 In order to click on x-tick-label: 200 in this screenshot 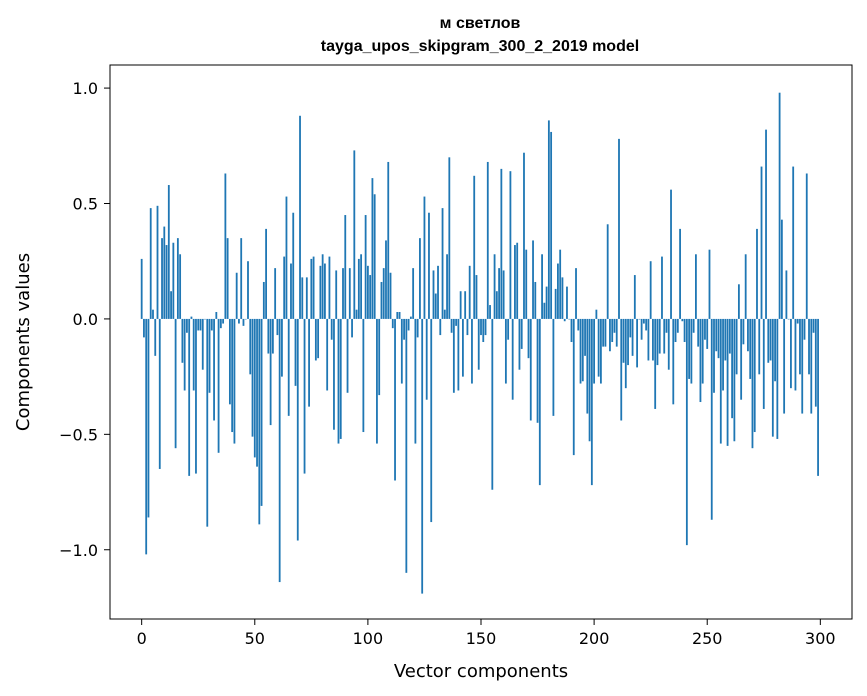, I will do `click(594, 638)`.